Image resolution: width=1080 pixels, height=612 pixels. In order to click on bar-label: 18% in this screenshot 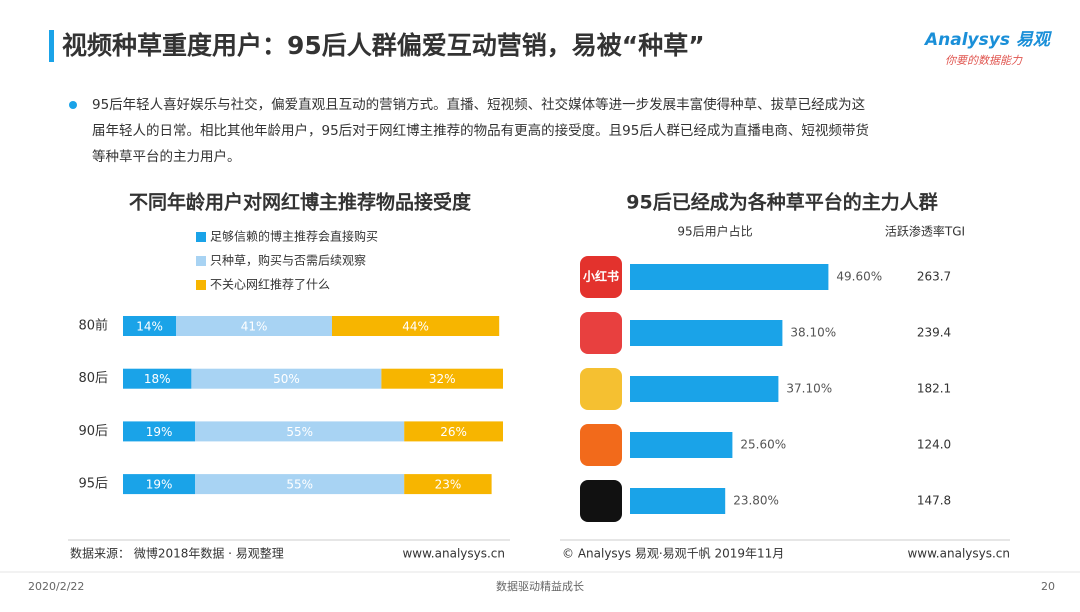, I will do `click(157, 379)`.